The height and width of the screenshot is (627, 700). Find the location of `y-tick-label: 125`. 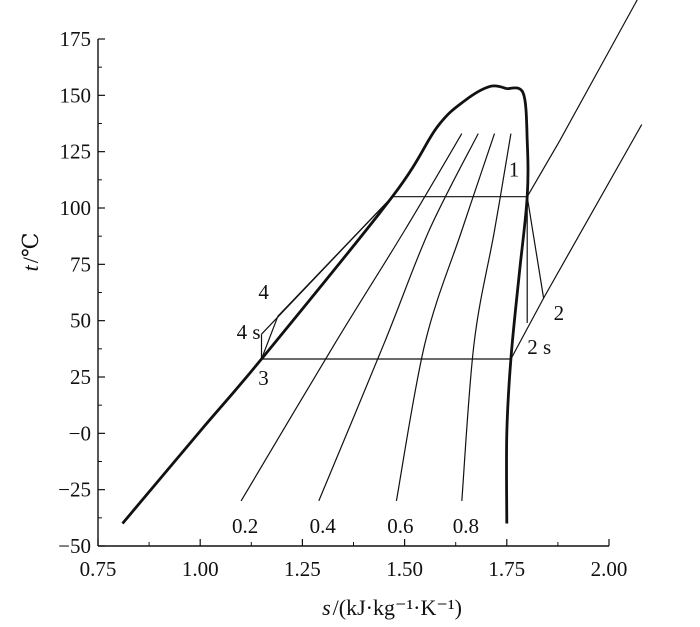

y-tick-label: 125 is located at coordinates (76, 152).